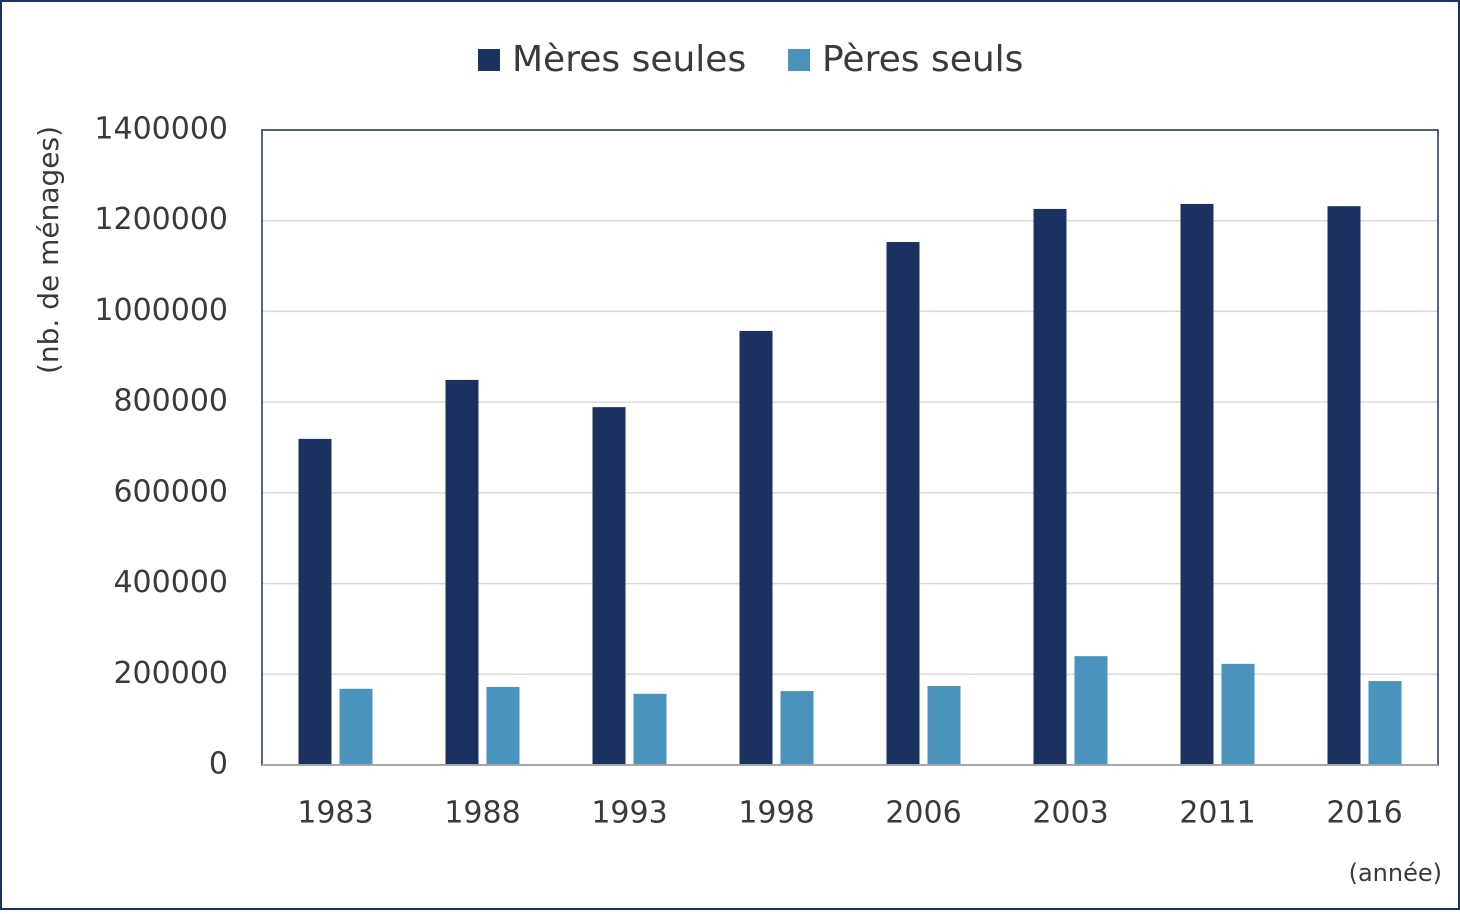  I want to click on x-tick-label: 2011, so click(1217, 813).